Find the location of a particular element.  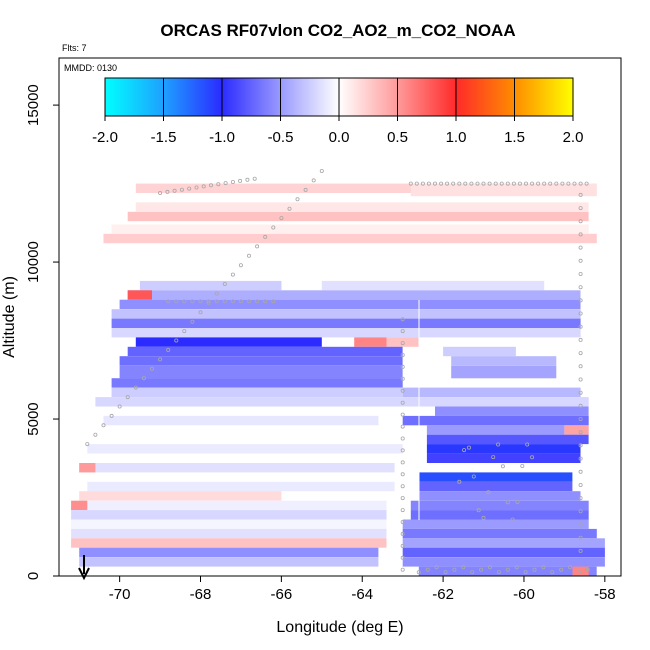

colorbar-ticks: -2.0 -1.5 -1.0 -0.5 0.0 0.5 1.0 1.5 2.0 is located at coordinates (337, 112).